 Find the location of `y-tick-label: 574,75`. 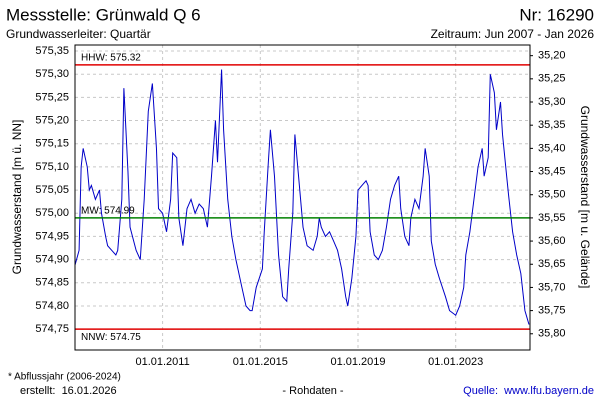

y-tick-label: 574,75 is located at coordinates (52, 329).